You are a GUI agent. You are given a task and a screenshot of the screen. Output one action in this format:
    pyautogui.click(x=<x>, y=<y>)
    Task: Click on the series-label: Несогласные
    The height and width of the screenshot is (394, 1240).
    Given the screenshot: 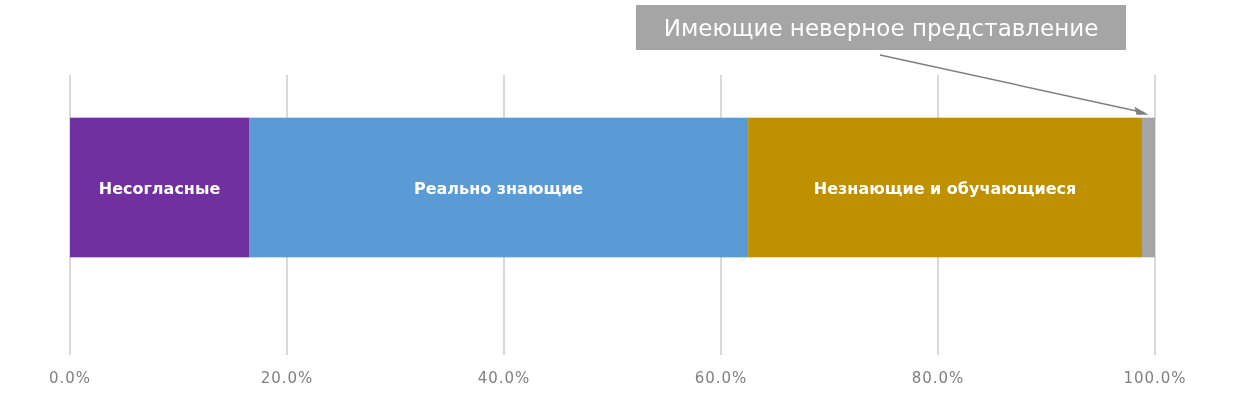 What is the action you would take?
    pyautogui.click(x=159, y=188)
    